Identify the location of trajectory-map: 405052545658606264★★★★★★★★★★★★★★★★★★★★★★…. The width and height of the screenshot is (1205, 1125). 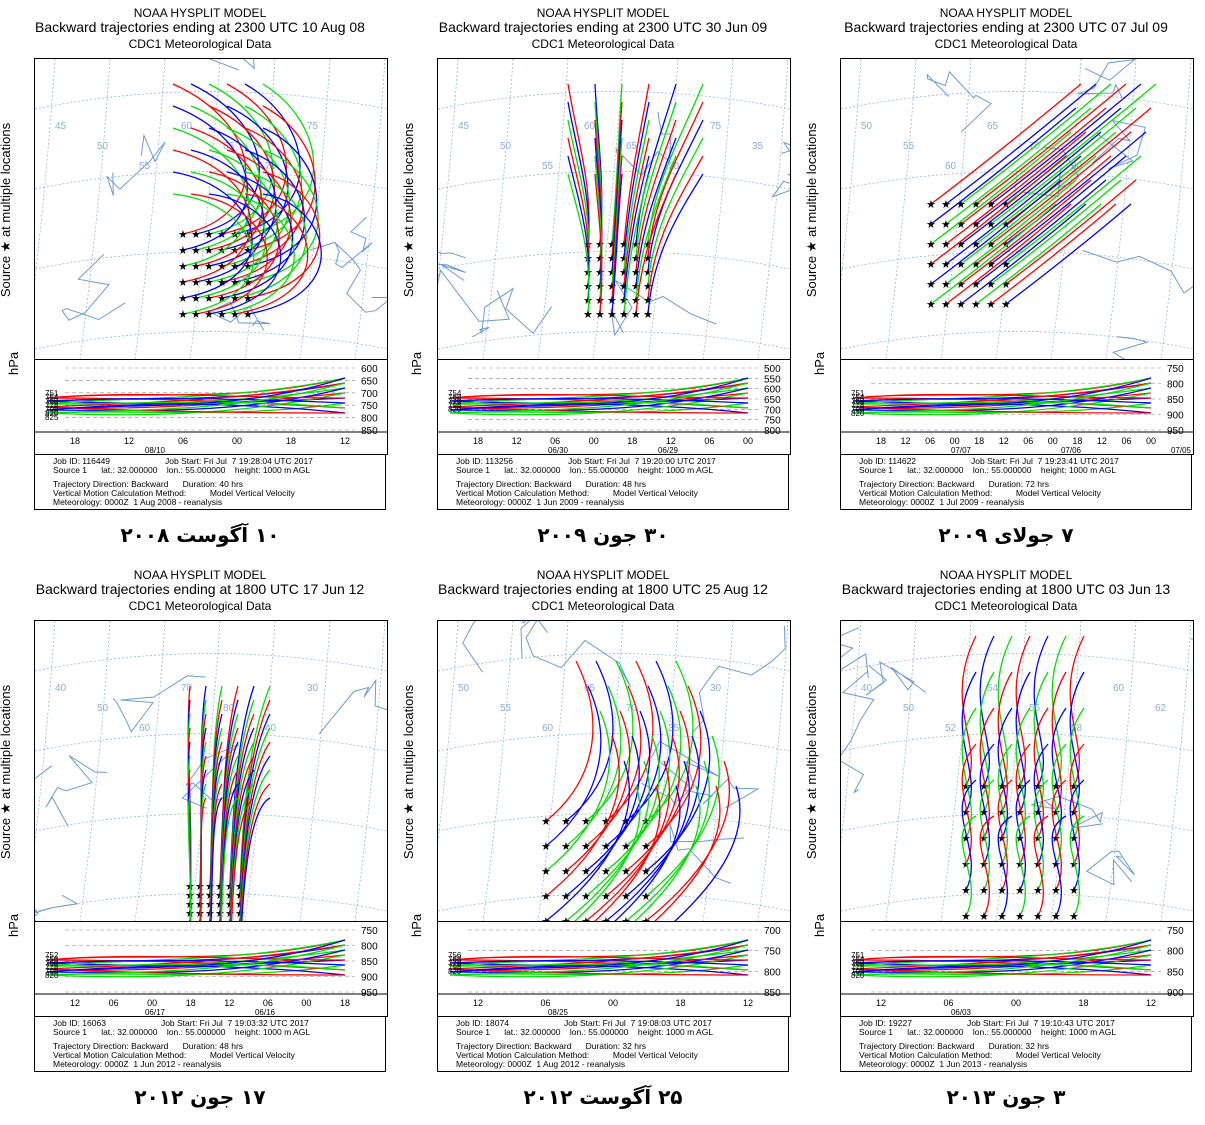
(1017, 771).